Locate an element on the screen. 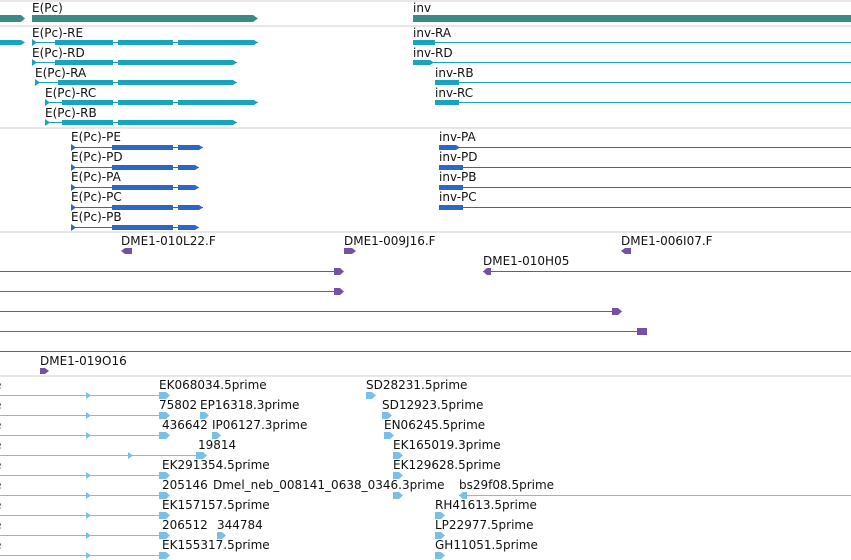  est-19814: 19814 is located at coordinates (216, 448).